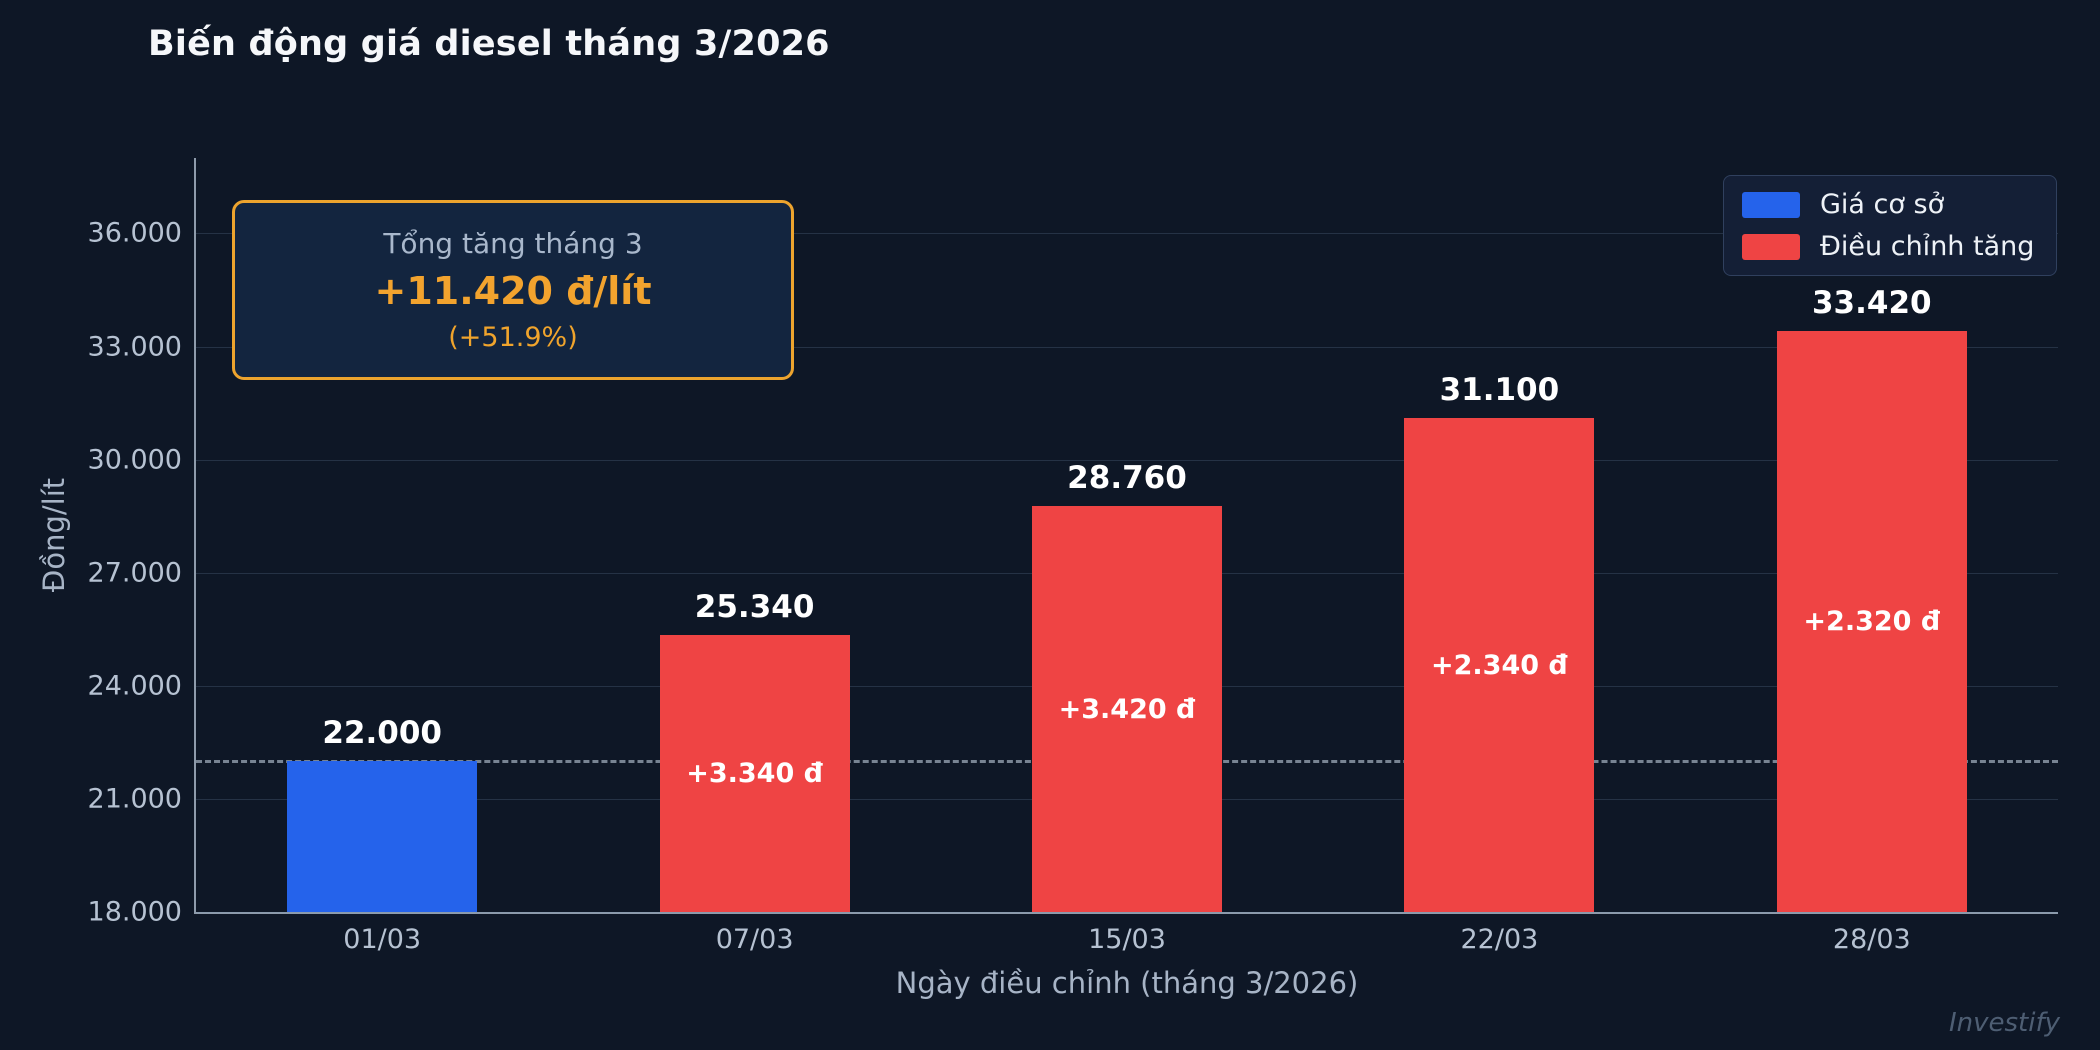  I want to click on y-tick-label: 27.000, so click(134, 573).